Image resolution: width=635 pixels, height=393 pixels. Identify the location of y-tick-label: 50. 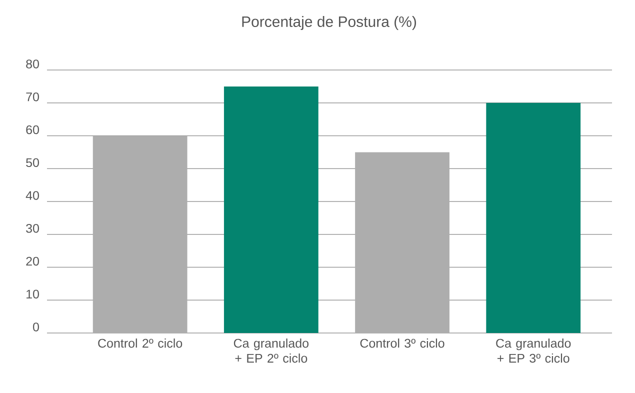
(32, 163).